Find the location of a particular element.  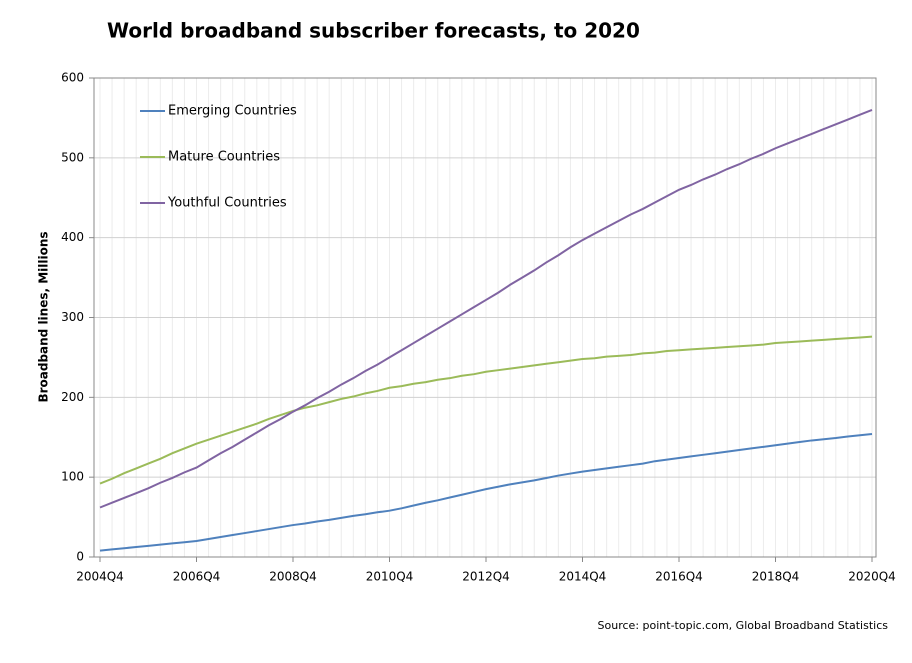

x-tick-label: 2018Q4 is located at coordinates (776, 577).